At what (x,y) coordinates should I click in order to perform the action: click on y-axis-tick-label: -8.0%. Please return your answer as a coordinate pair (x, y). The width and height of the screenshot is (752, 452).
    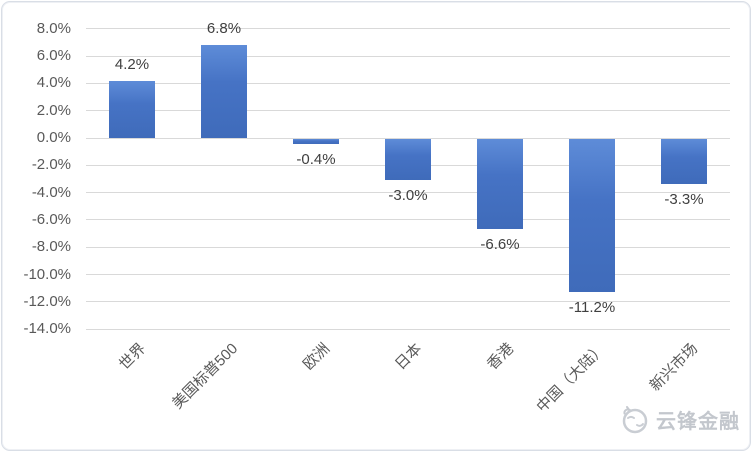
    Looking at the image, I should click on (51, 247).